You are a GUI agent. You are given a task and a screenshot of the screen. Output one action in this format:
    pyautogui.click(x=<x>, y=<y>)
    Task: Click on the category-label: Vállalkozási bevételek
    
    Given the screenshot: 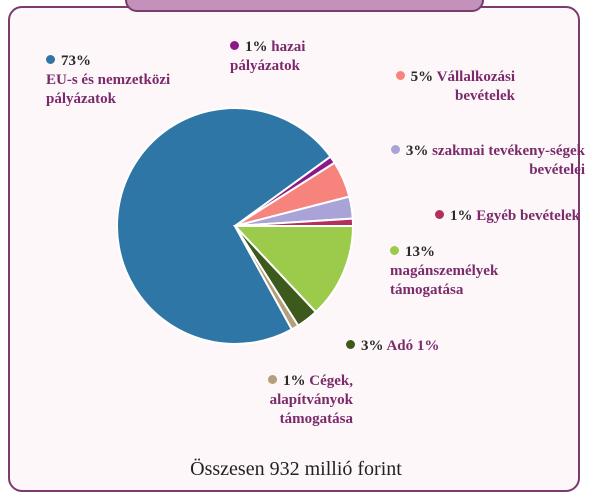 What is the action you would take?
    pyautogui.click(x=475, y=86)
    